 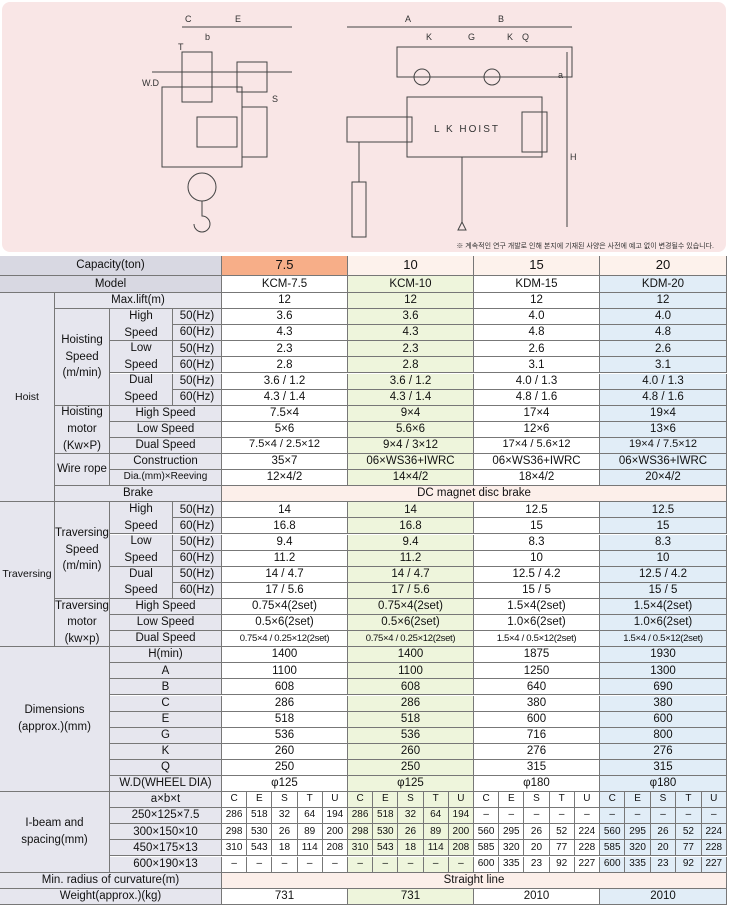 What do you see at coordinates (663, 574) in the screenshot?
I see `value-cell: 12.5 / 4.2` at bounding box center [663, 574].